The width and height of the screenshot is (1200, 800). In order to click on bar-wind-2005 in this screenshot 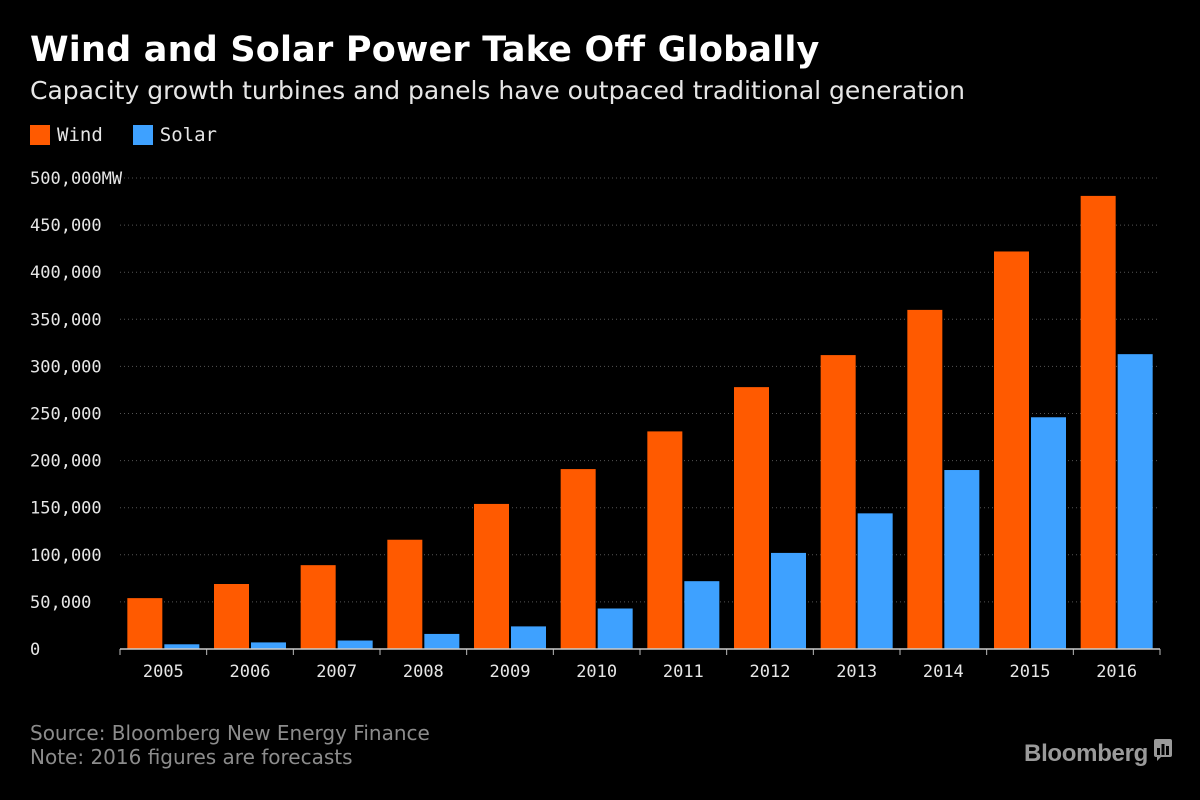, I will do `click(145, 623)`.